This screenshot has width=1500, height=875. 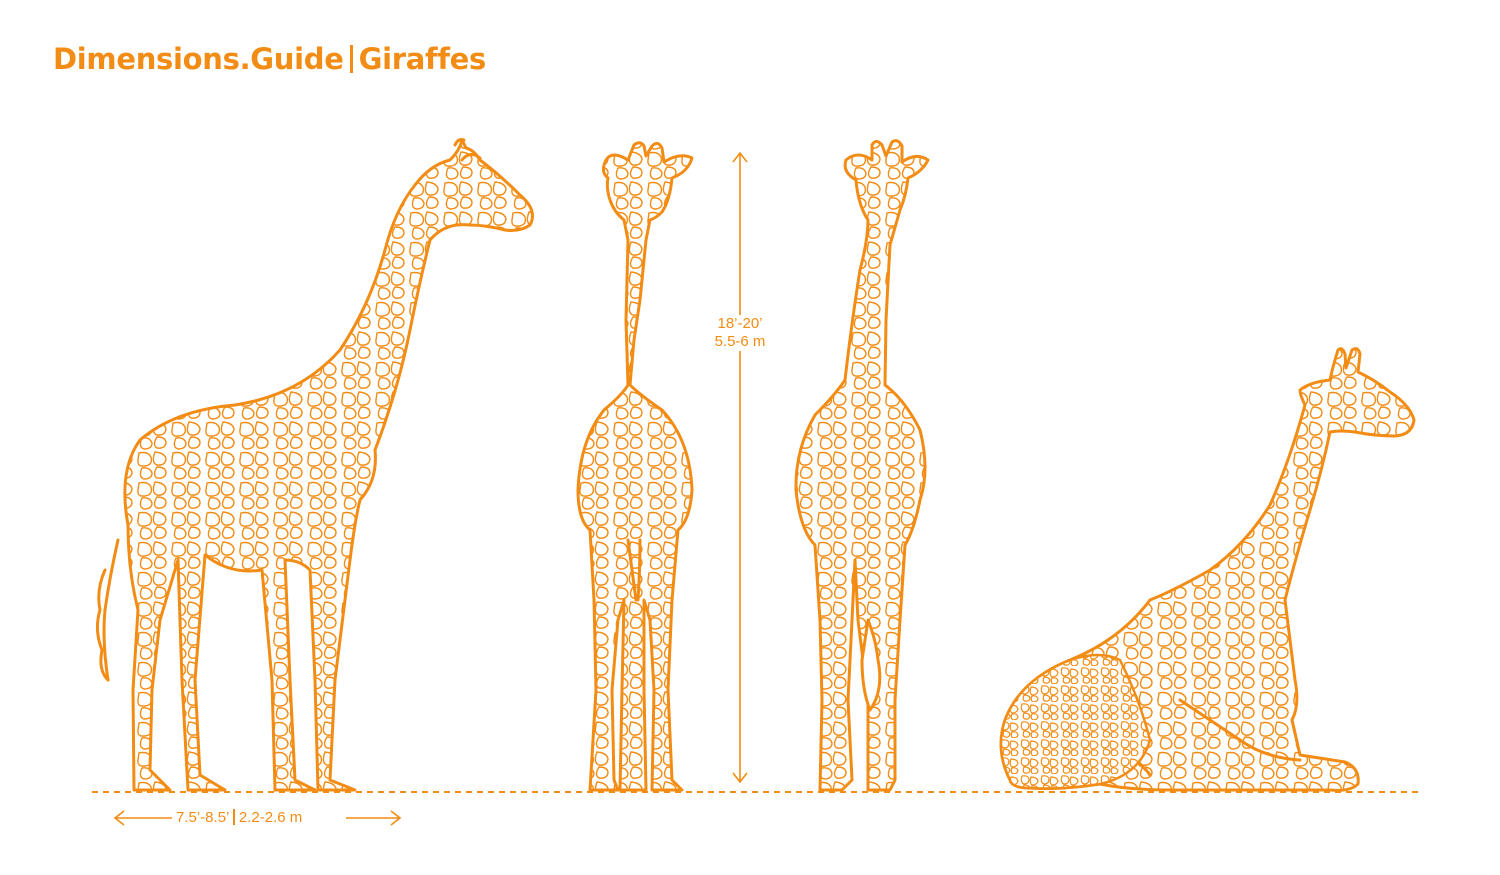 I want to click on brand-name: Dimensions.Guide, so click(x=198, y=59).